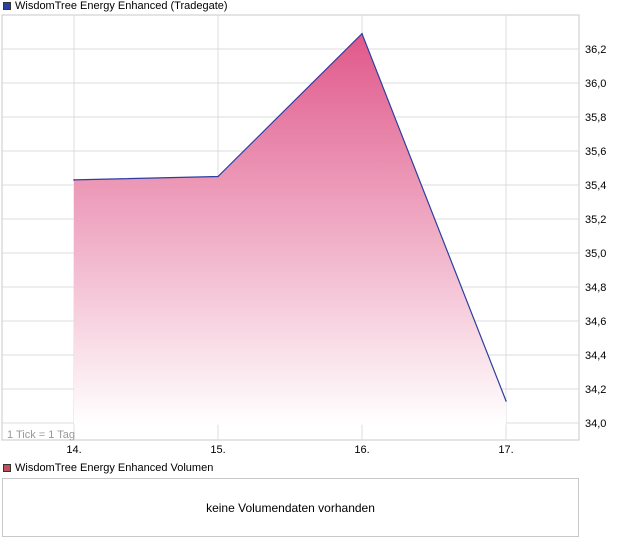 The width and height of the screenshot is (620, 546). What do you see at coordinates (595, 220) in the screenshot?
I see `y-tick-label: 35,2` at bounding box center [595, 220].